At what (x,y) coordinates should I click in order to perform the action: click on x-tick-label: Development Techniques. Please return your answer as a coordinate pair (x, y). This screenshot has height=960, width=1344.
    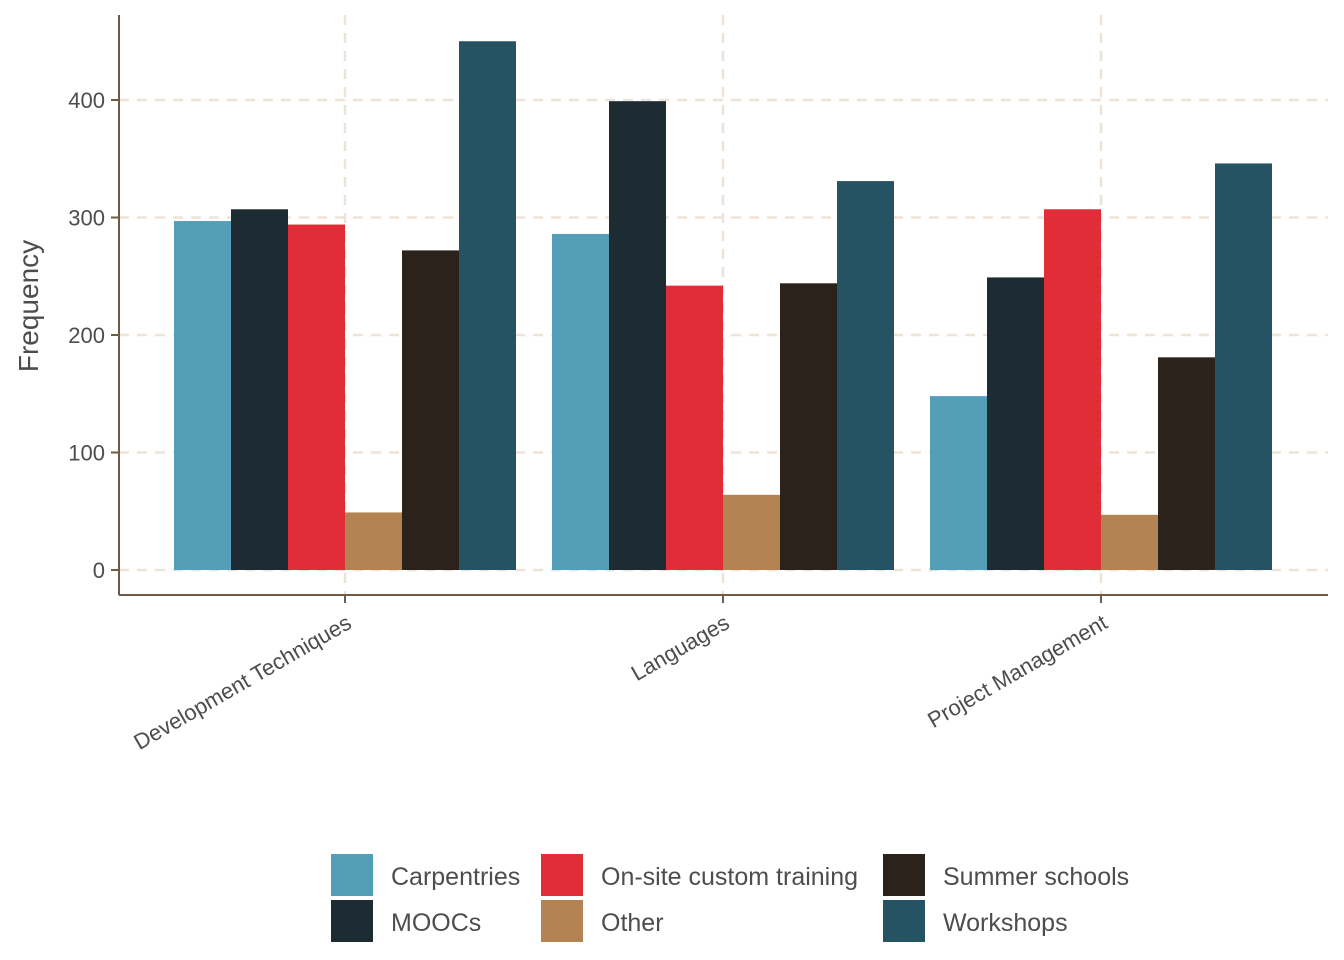
    Looking at the image, I should click on (242, 682).